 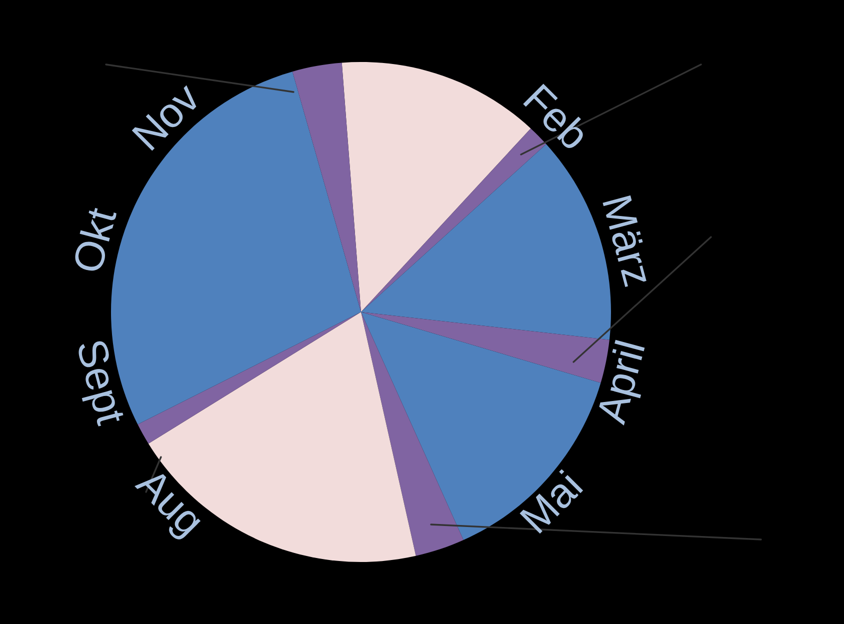 I want to click on pie-slice, so click(x=412, y=434).